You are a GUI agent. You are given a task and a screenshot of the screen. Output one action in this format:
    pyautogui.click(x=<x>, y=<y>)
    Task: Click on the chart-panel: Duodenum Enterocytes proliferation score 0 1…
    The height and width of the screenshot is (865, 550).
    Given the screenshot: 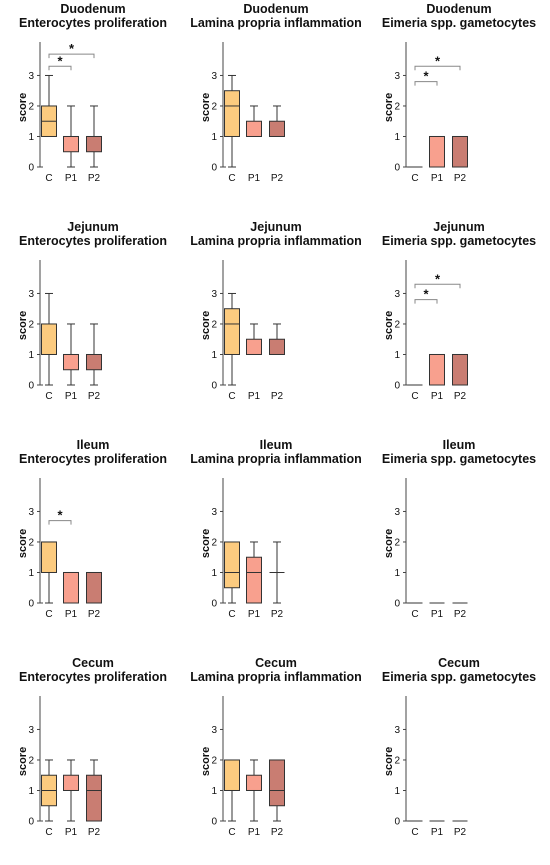 What is the action you would take?
    pyautogui.click(x=91, y=105)
    